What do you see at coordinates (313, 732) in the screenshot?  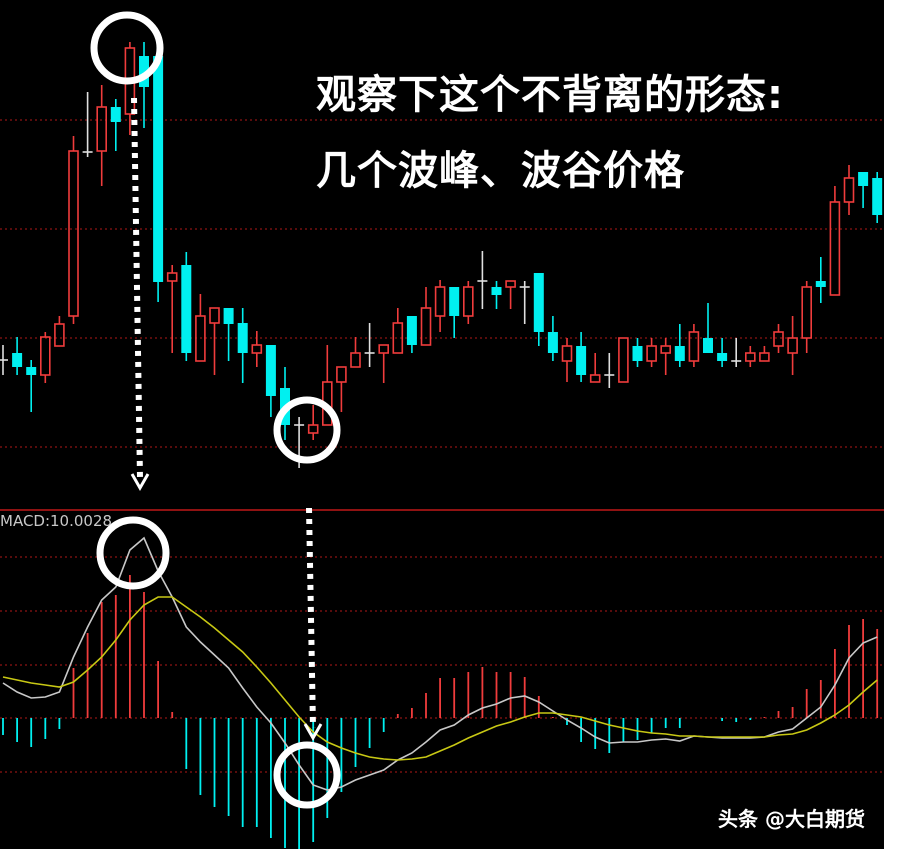 I see `arrow-down-2-head-icon` at bounding box center [313, 732].